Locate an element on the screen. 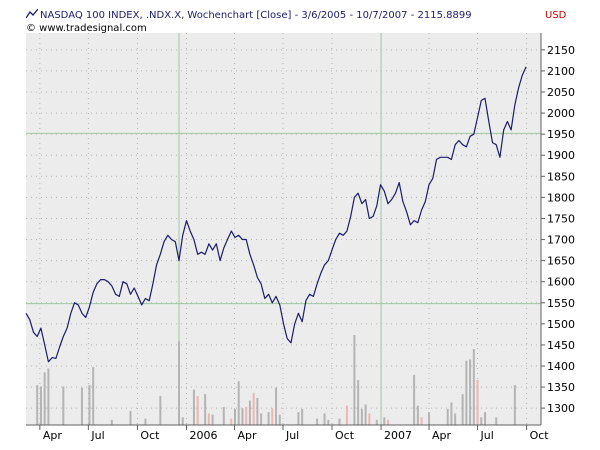 The height and width of the screenshot is (450, 600). y-tick-label: 1750 is located at coordinates (561, 218).